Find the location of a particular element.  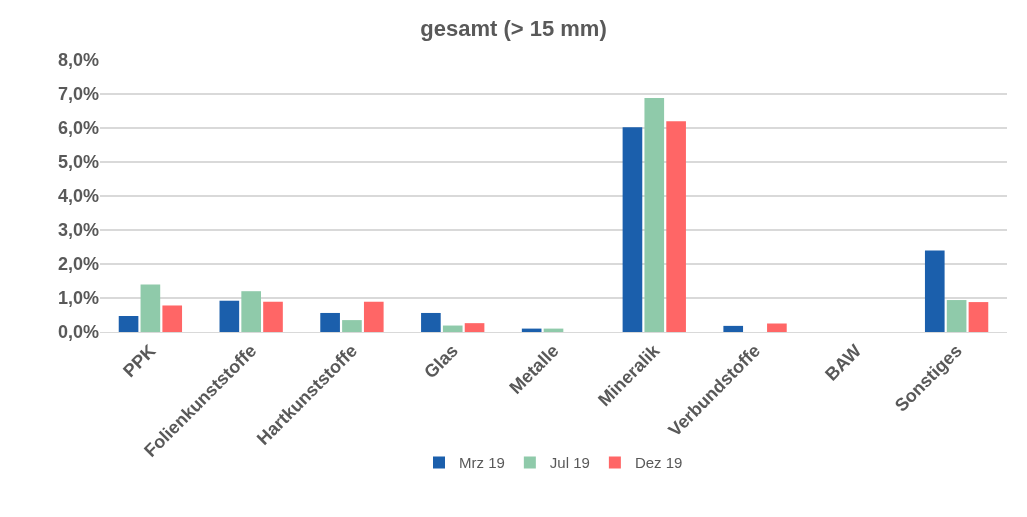

legend-label: Jul 19 is located at coordinates (569, 463).